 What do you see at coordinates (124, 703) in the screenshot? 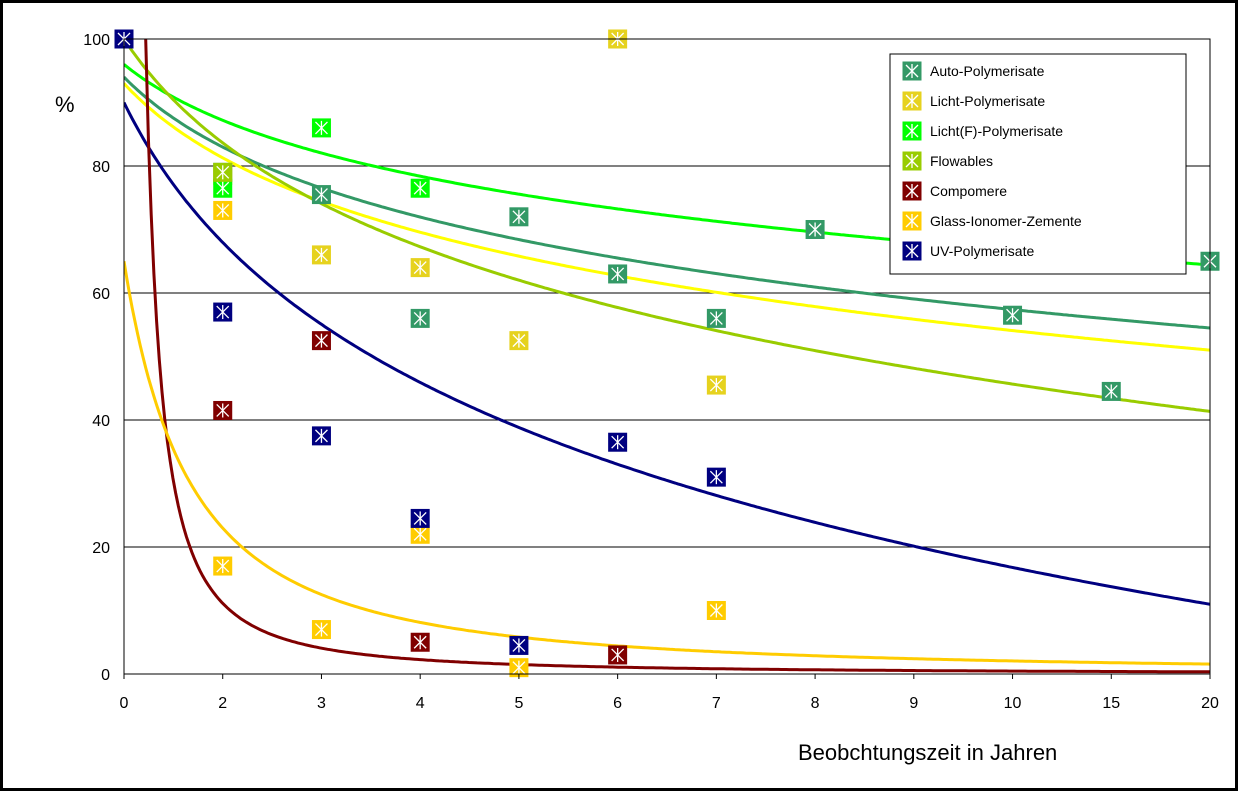
I see `x-tick-label: 0` at bounding box center [124, 703].